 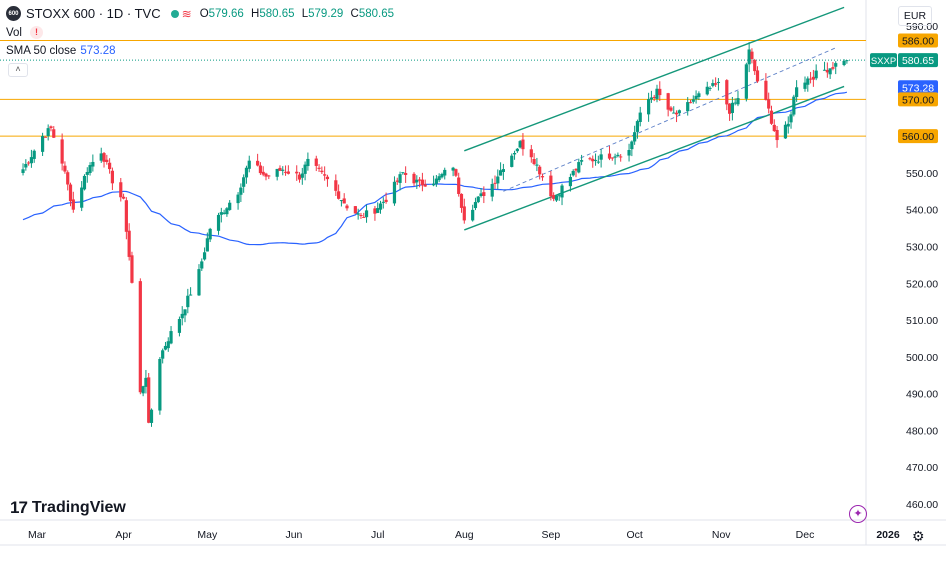 I want to click on symbol-tag-bg, so click(x=883, y=60).